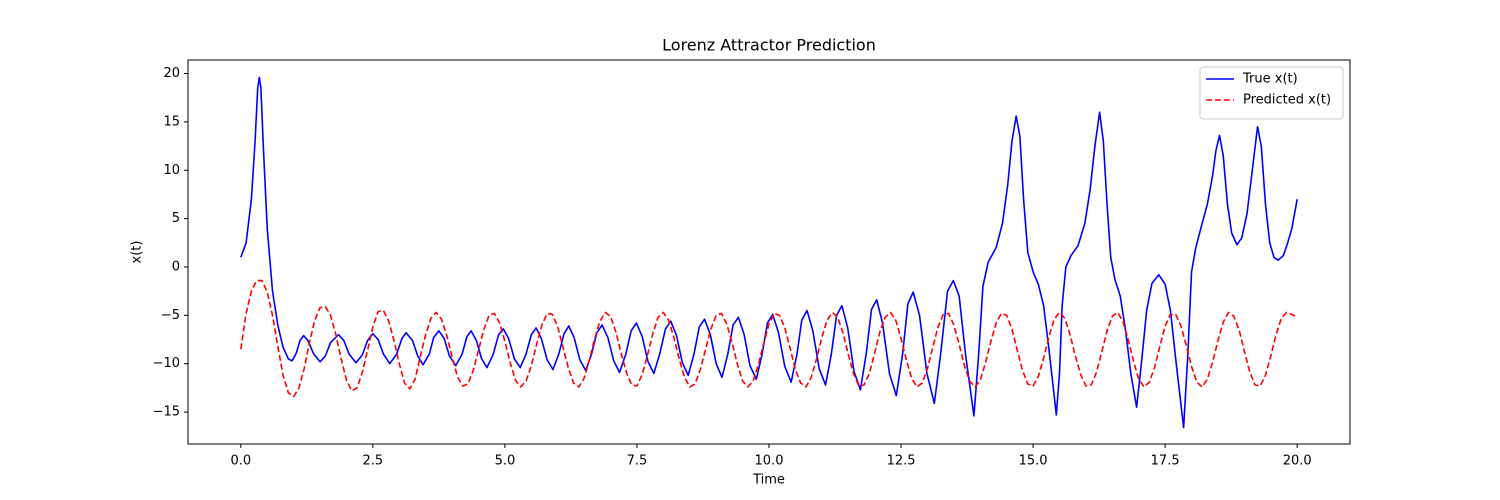  Describe the element at coordinates (176, 218) in the screenshot. I see `y-tick-label: 5` at that location.